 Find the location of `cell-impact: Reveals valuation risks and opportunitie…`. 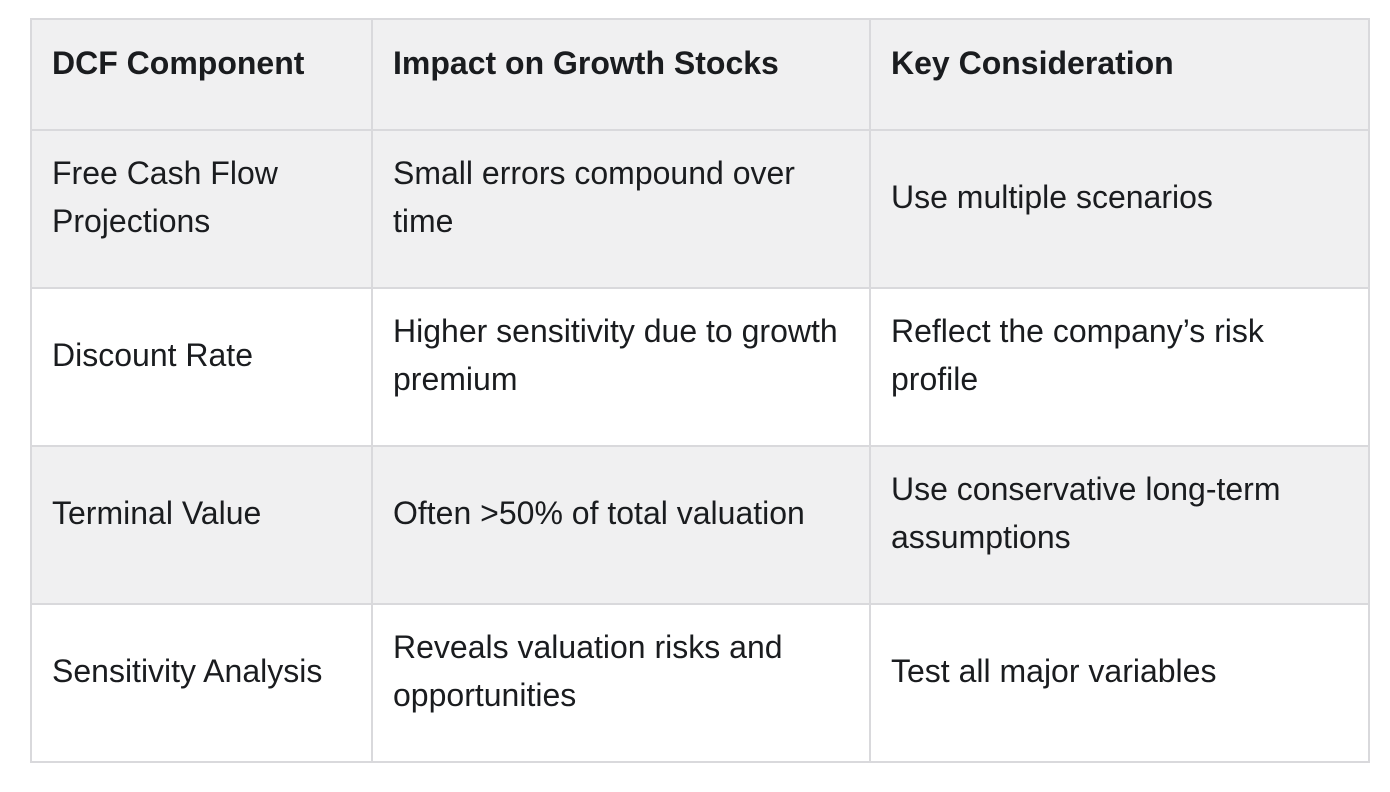

cell-impact: Reveals valuation risks and opportunitie… is located at coordinates (621, 683).